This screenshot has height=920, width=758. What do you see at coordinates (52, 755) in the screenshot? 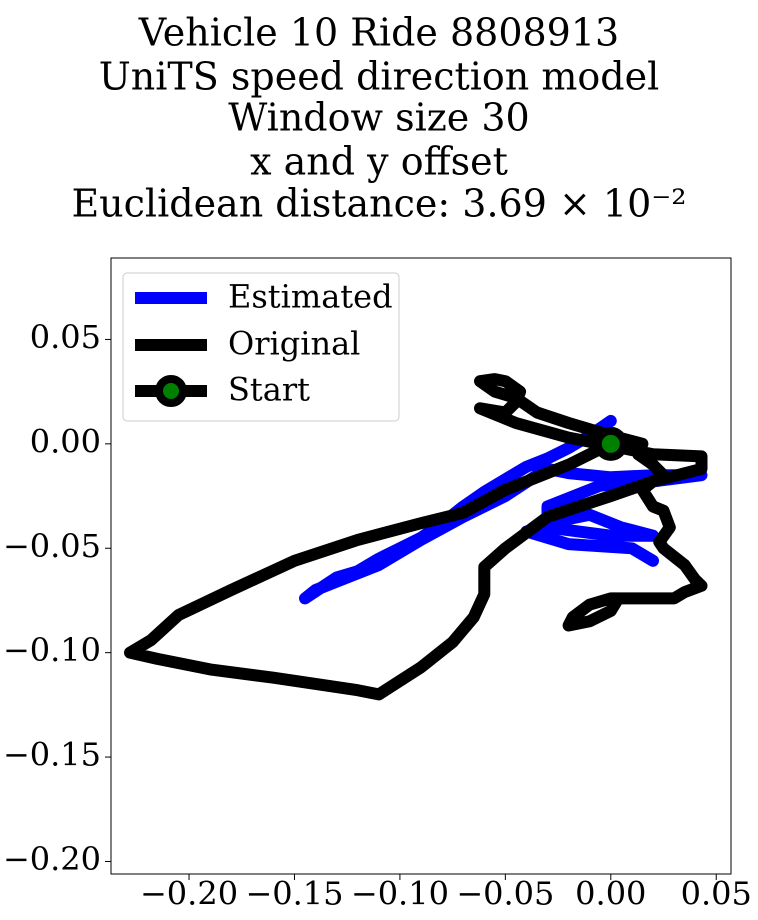
I see `y-tick-label: −0.15` at bounding box center [52, 755].